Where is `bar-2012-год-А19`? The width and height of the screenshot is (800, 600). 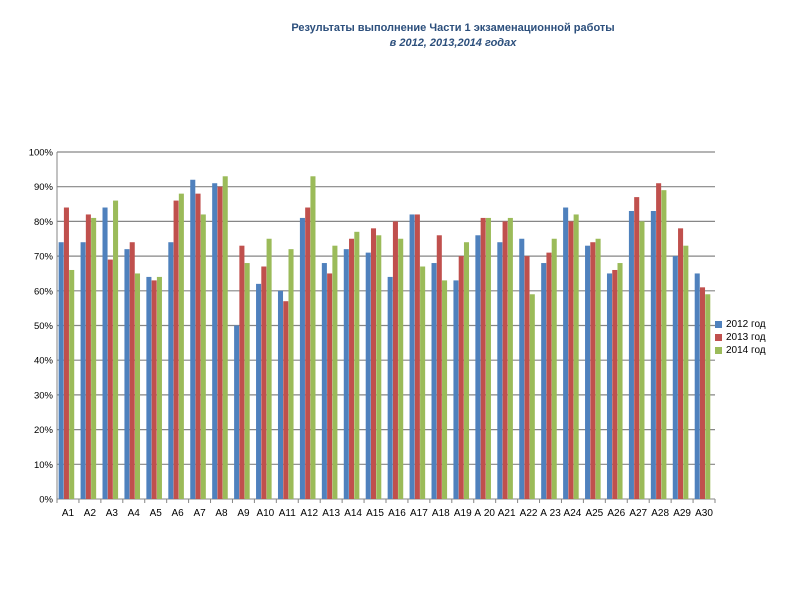
bar-2012-год-А19 is located at coordinates (456, 389).